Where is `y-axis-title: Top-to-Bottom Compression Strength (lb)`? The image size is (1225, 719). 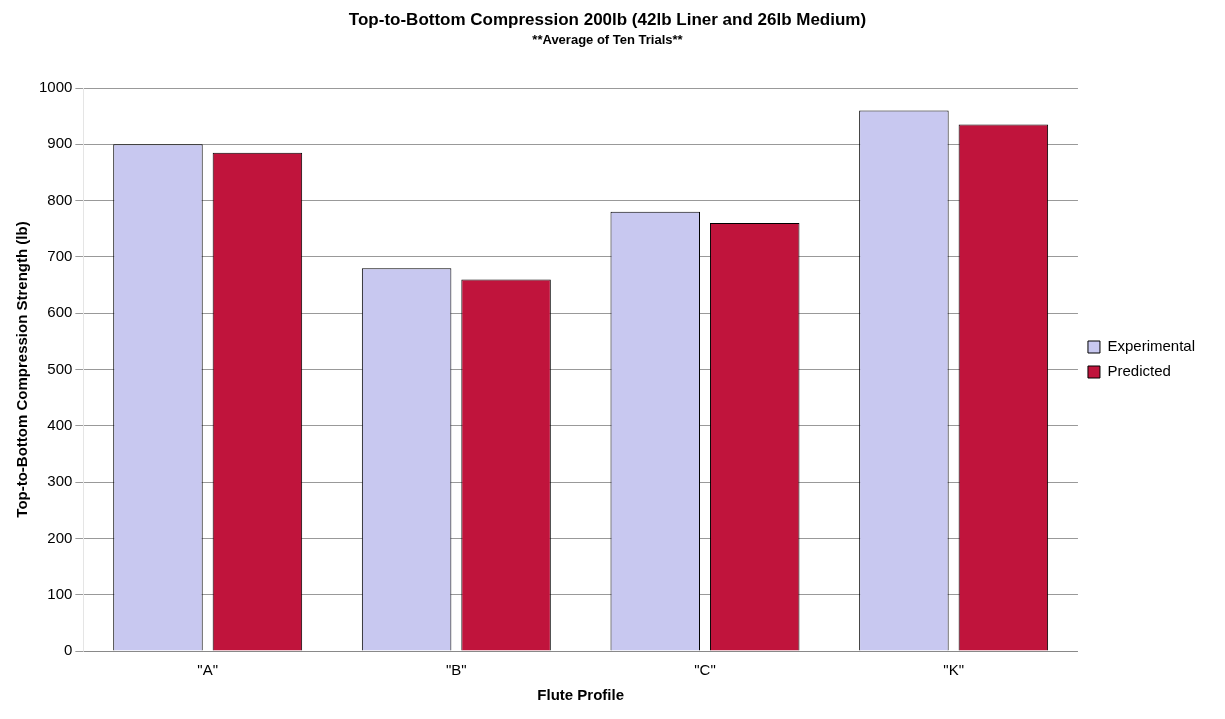
y-axis-title: Top-to-Bottom Compression Strength (lb) is located at coordinates (22, 369).